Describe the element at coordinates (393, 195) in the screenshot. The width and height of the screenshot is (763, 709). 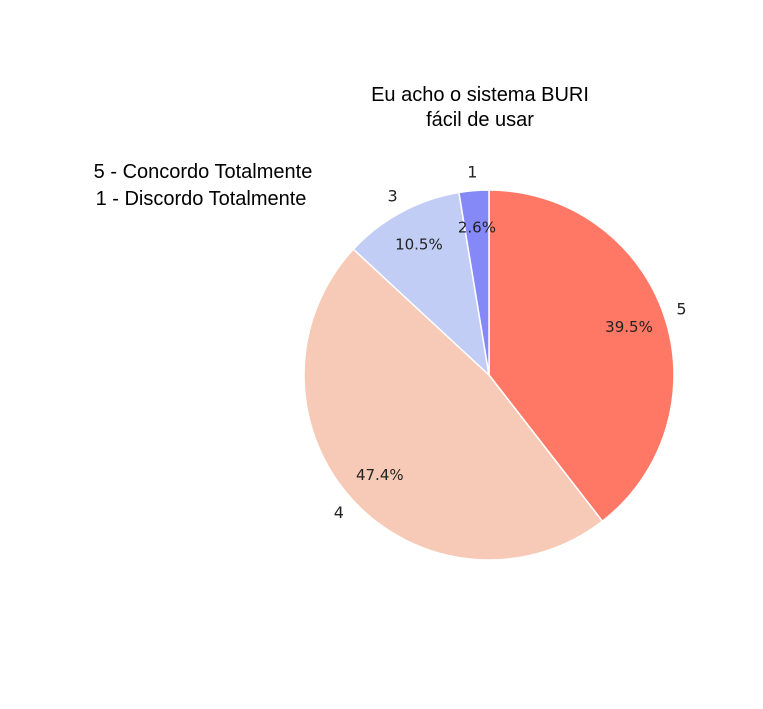
I see `category-label-3: 3` at that location.